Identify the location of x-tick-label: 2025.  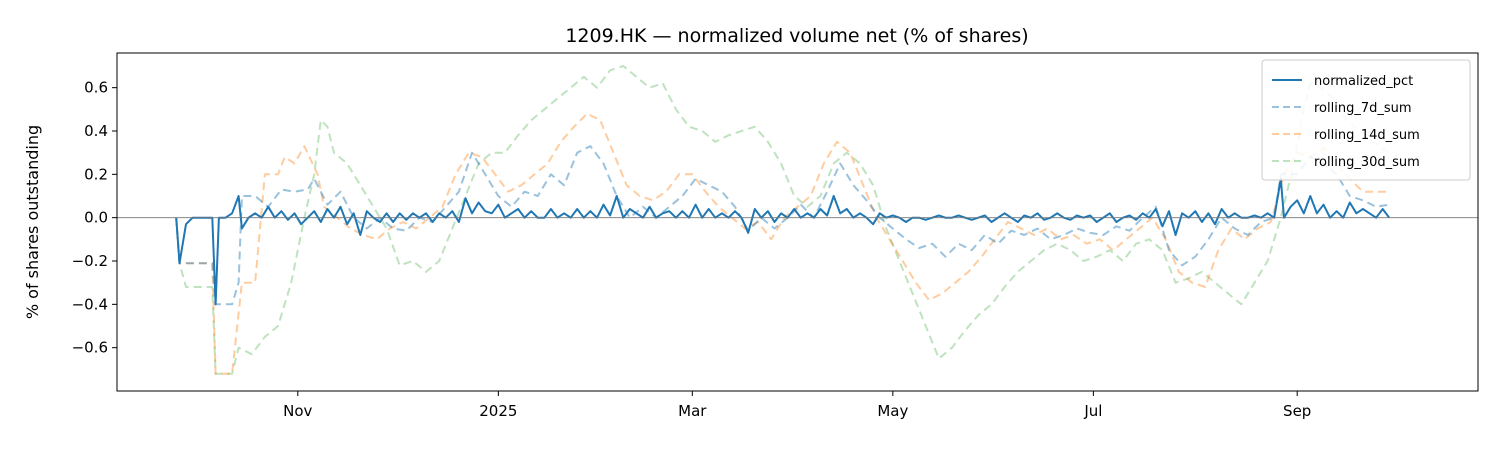
(498, 411).